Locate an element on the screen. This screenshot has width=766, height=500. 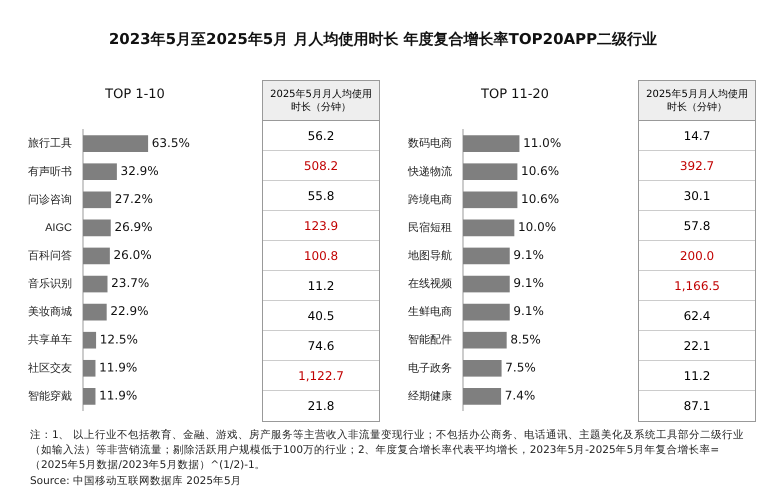
data-label: 87.1 is located at coordinates (697, 406).